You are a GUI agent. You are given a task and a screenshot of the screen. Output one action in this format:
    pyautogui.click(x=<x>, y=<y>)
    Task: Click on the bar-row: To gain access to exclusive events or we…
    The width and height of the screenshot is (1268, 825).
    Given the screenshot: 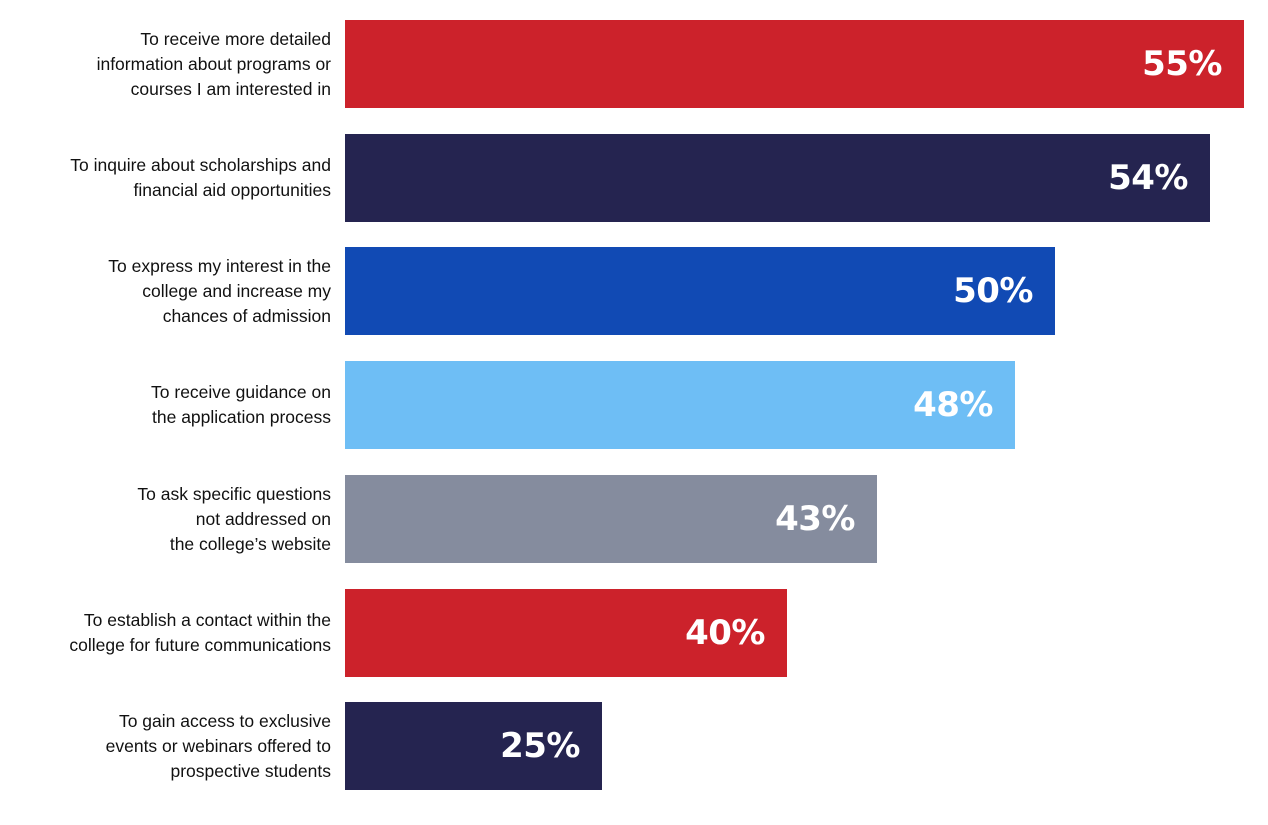 What is the action you would take?
    pyautogui.click(x=634, y=746)
    